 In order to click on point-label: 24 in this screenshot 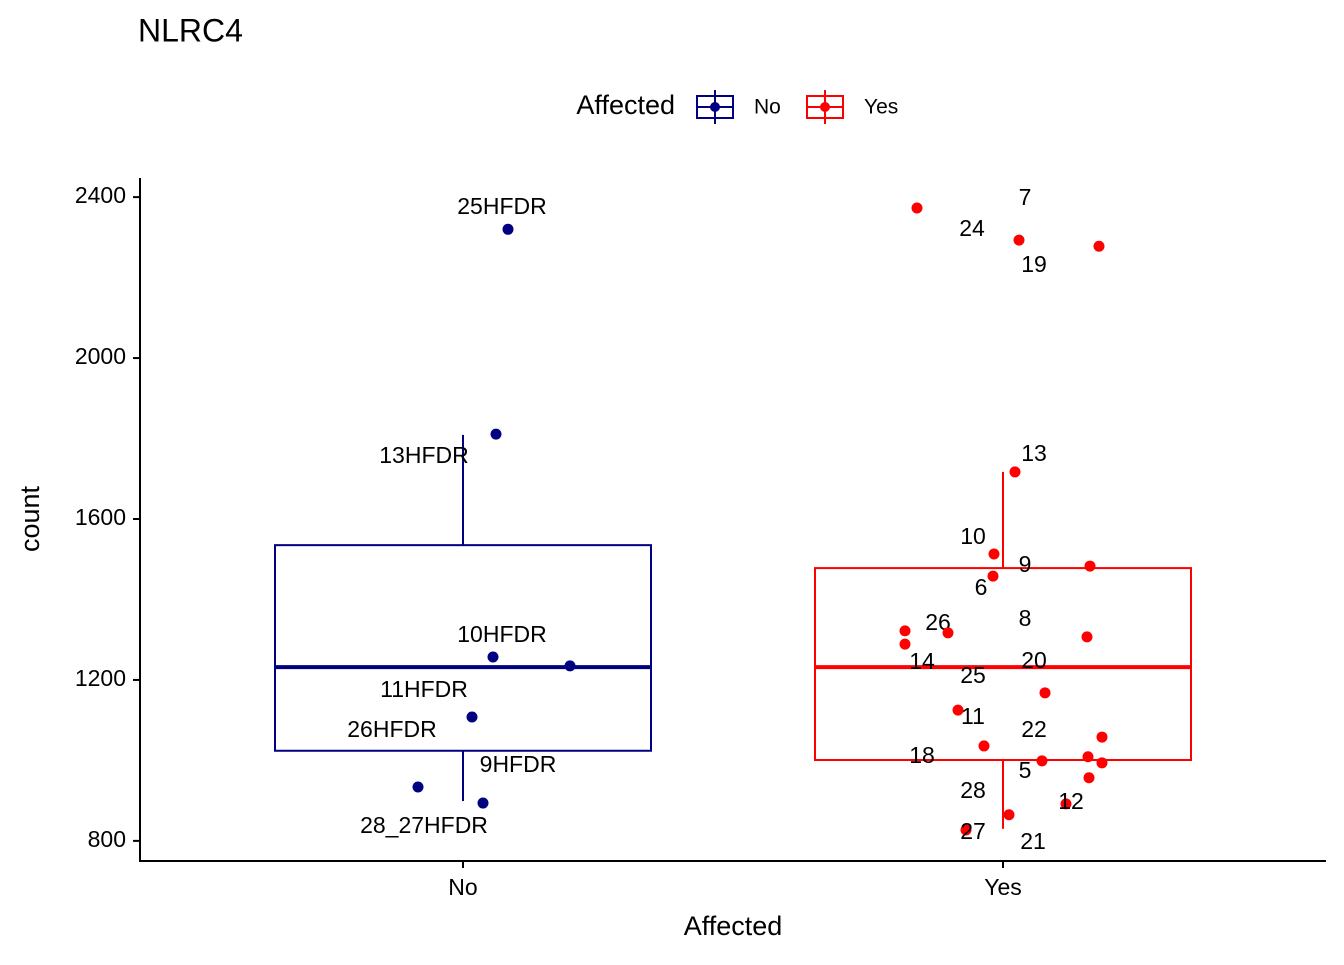, I will do `click(972, 228)`.